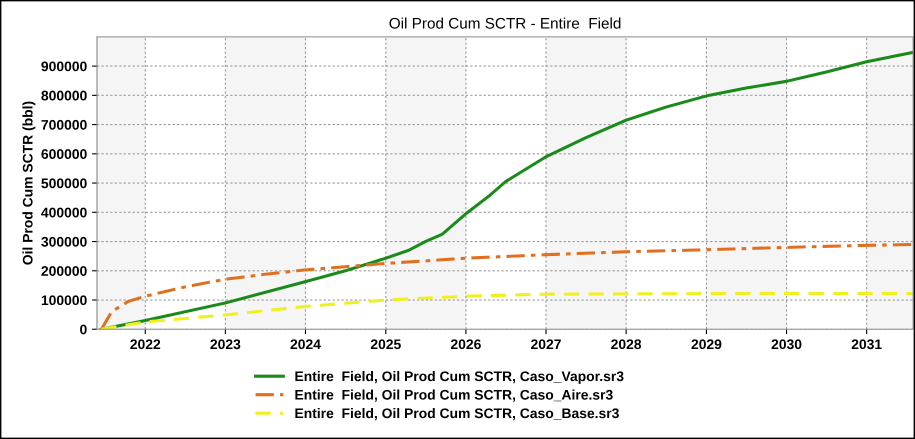  What do you see at coordinates (459, 377) in the screenshot?
I see `legend-label: Entire Field, Oil Prod Cum SCTR, Caso_Vapor.sr3` at bounding box center [459, 377].